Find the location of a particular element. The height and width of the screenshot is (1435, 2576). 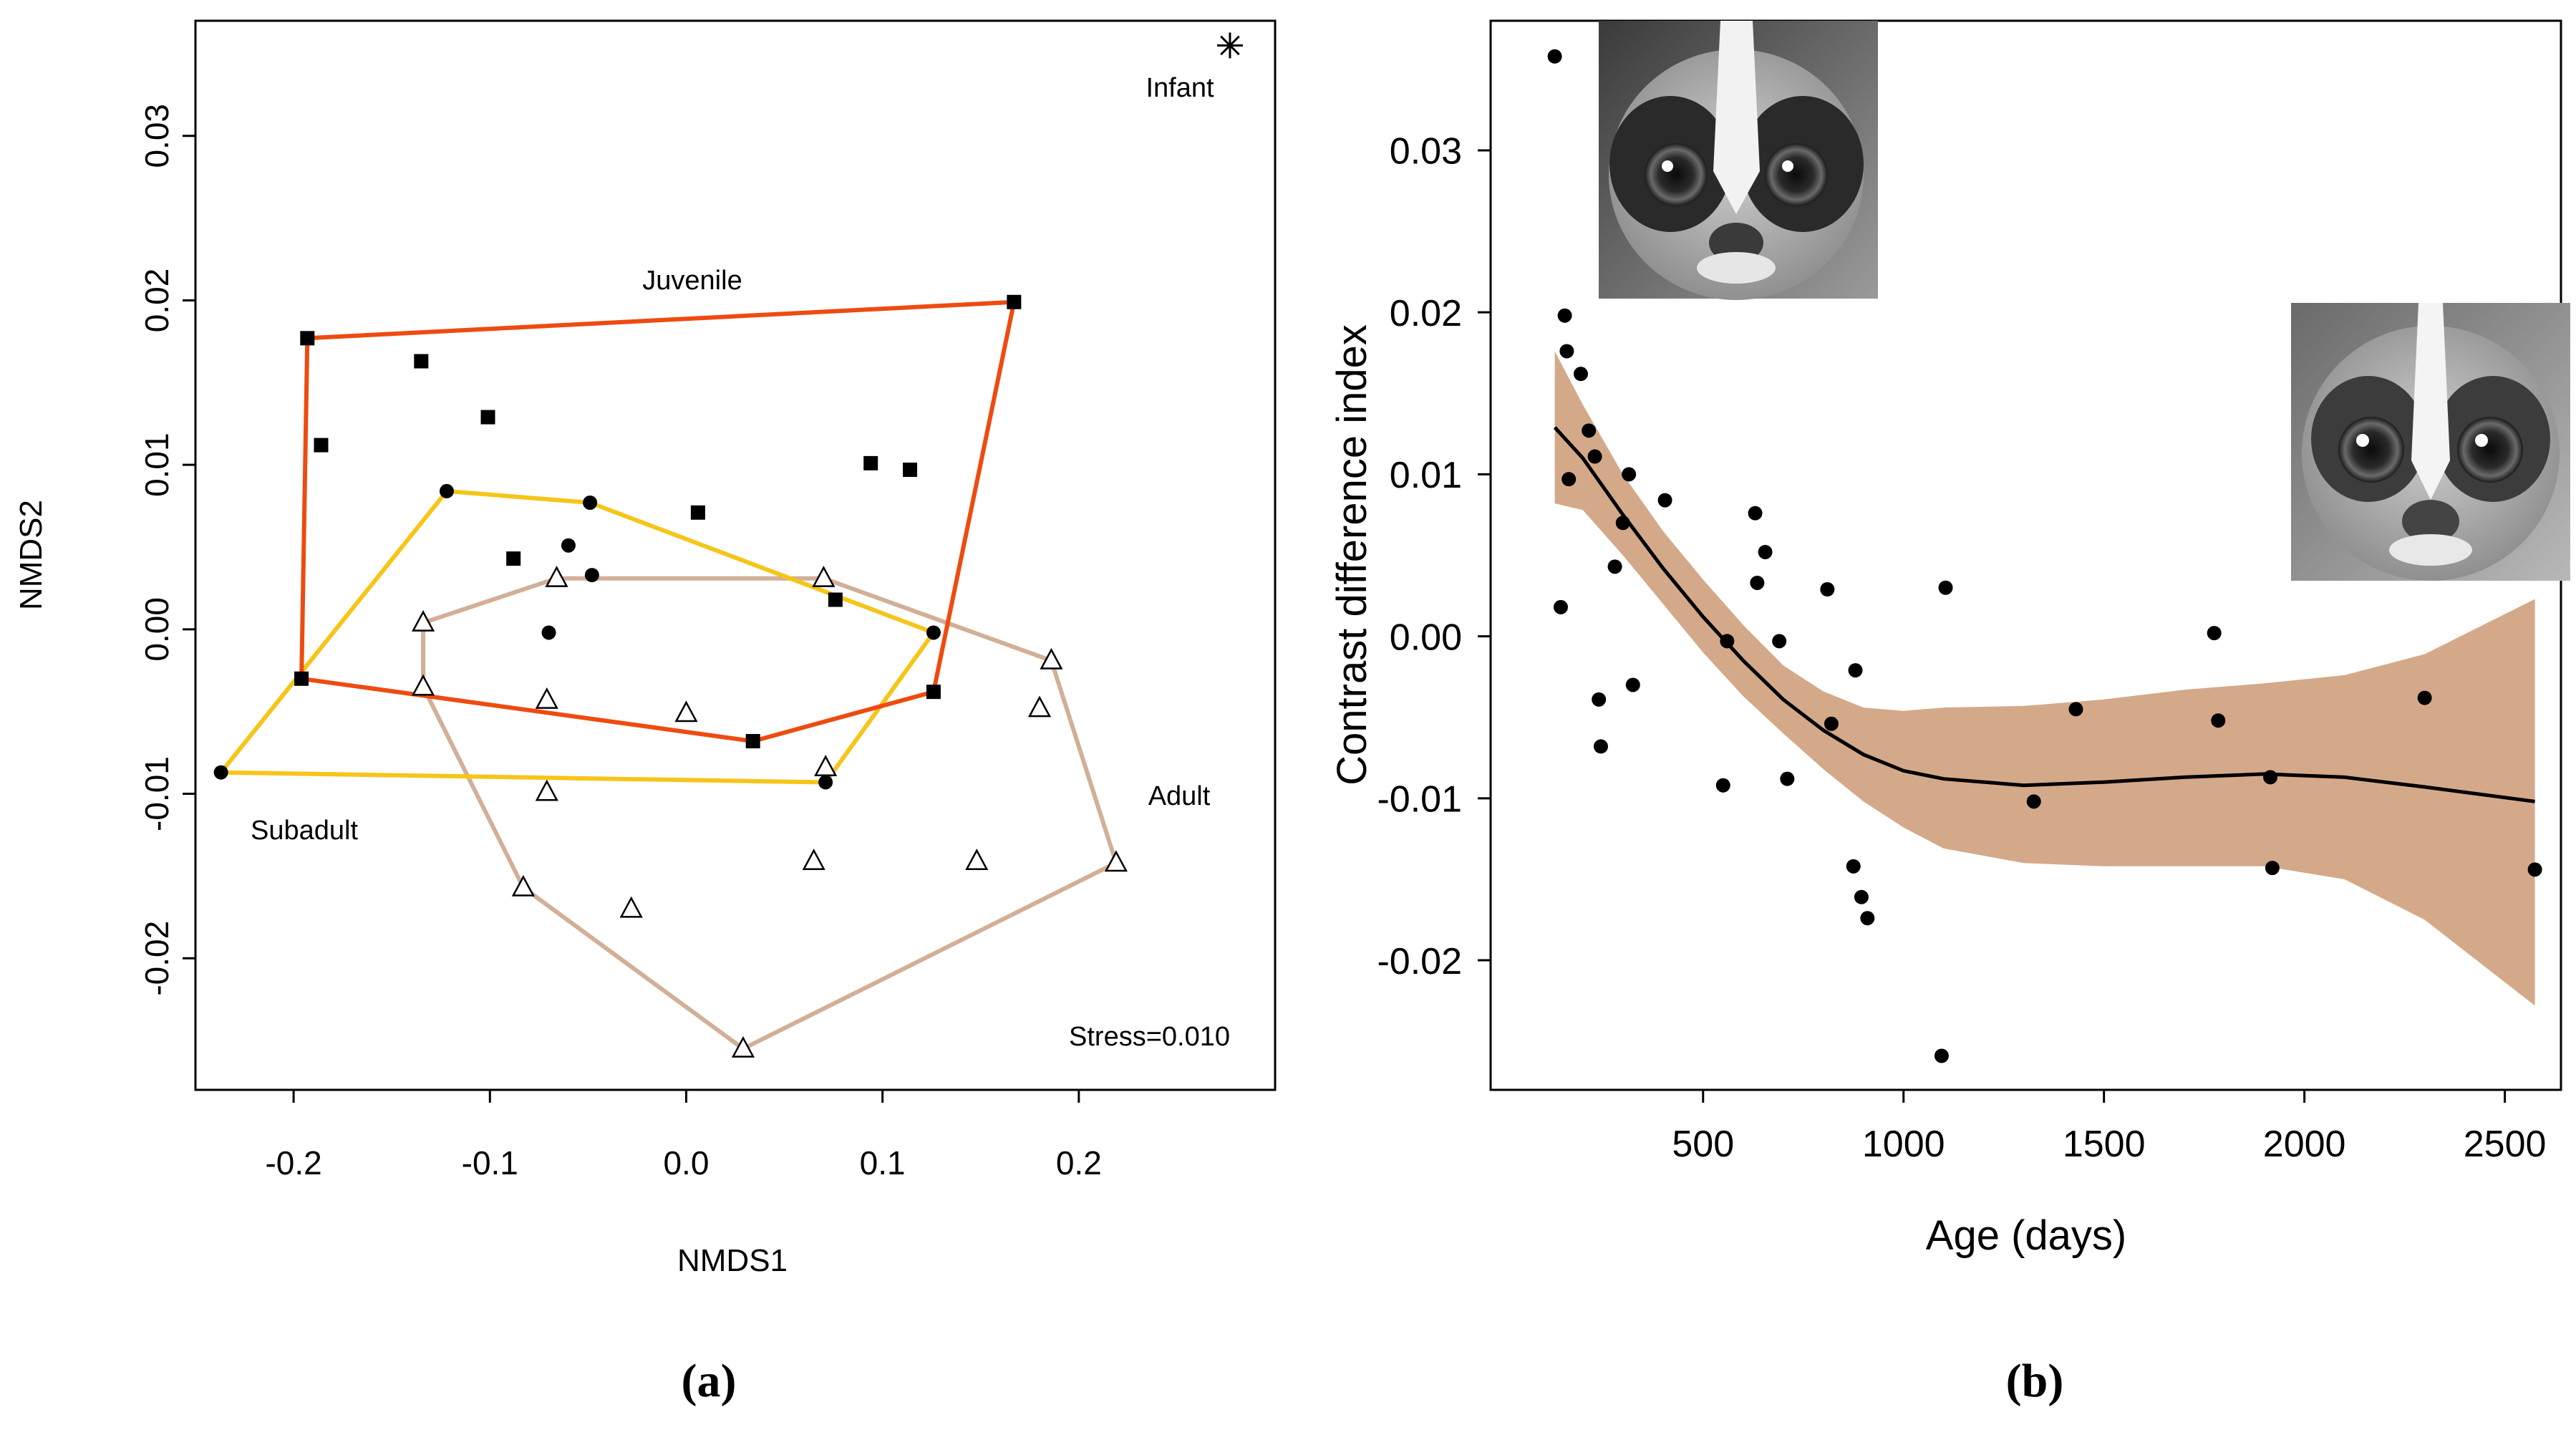

y-axis-title: NMDS2 is located at coordinates (32, 555).